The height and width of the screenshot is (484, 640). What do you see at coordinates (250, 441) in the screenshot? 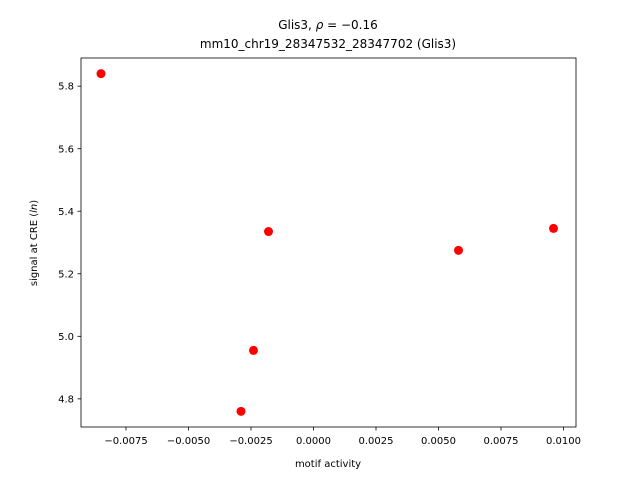
I see `x-tick-label-2: −0.0025` at bounding box center [250, 441].